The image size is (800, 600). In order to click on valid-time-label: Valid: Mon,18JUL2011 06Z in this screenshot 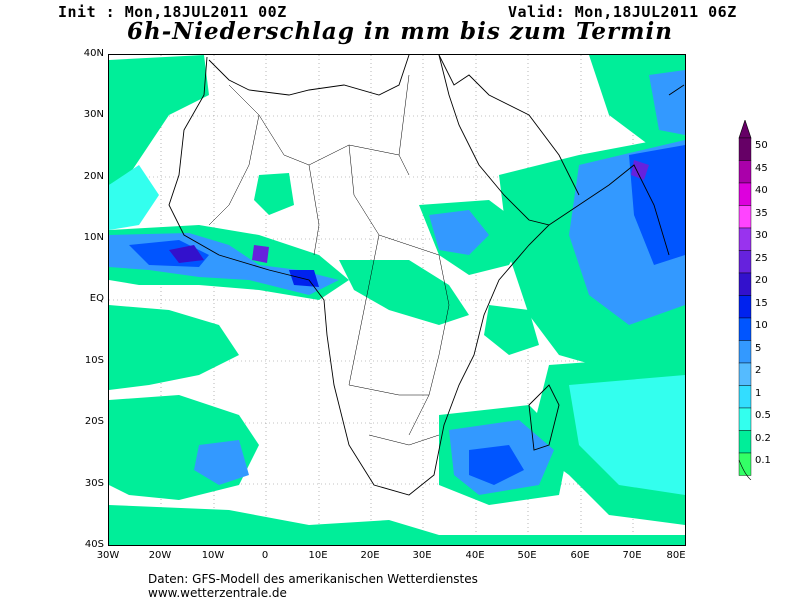, I will do `click(622, 12)`.